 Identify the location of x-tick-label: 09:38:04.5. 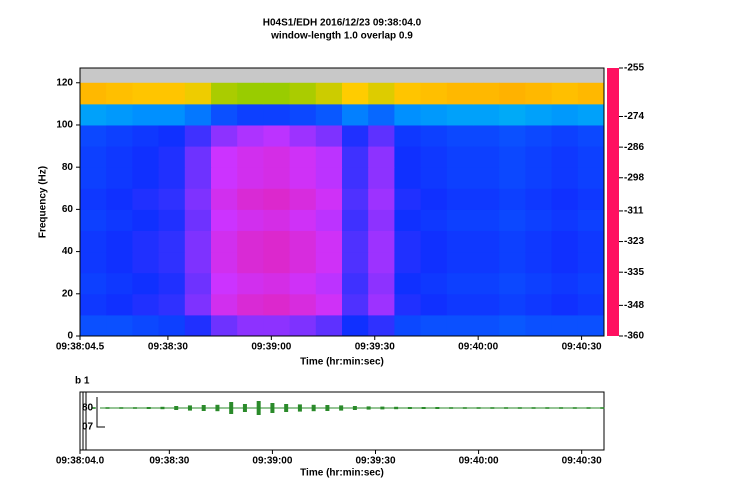
(80, 347).